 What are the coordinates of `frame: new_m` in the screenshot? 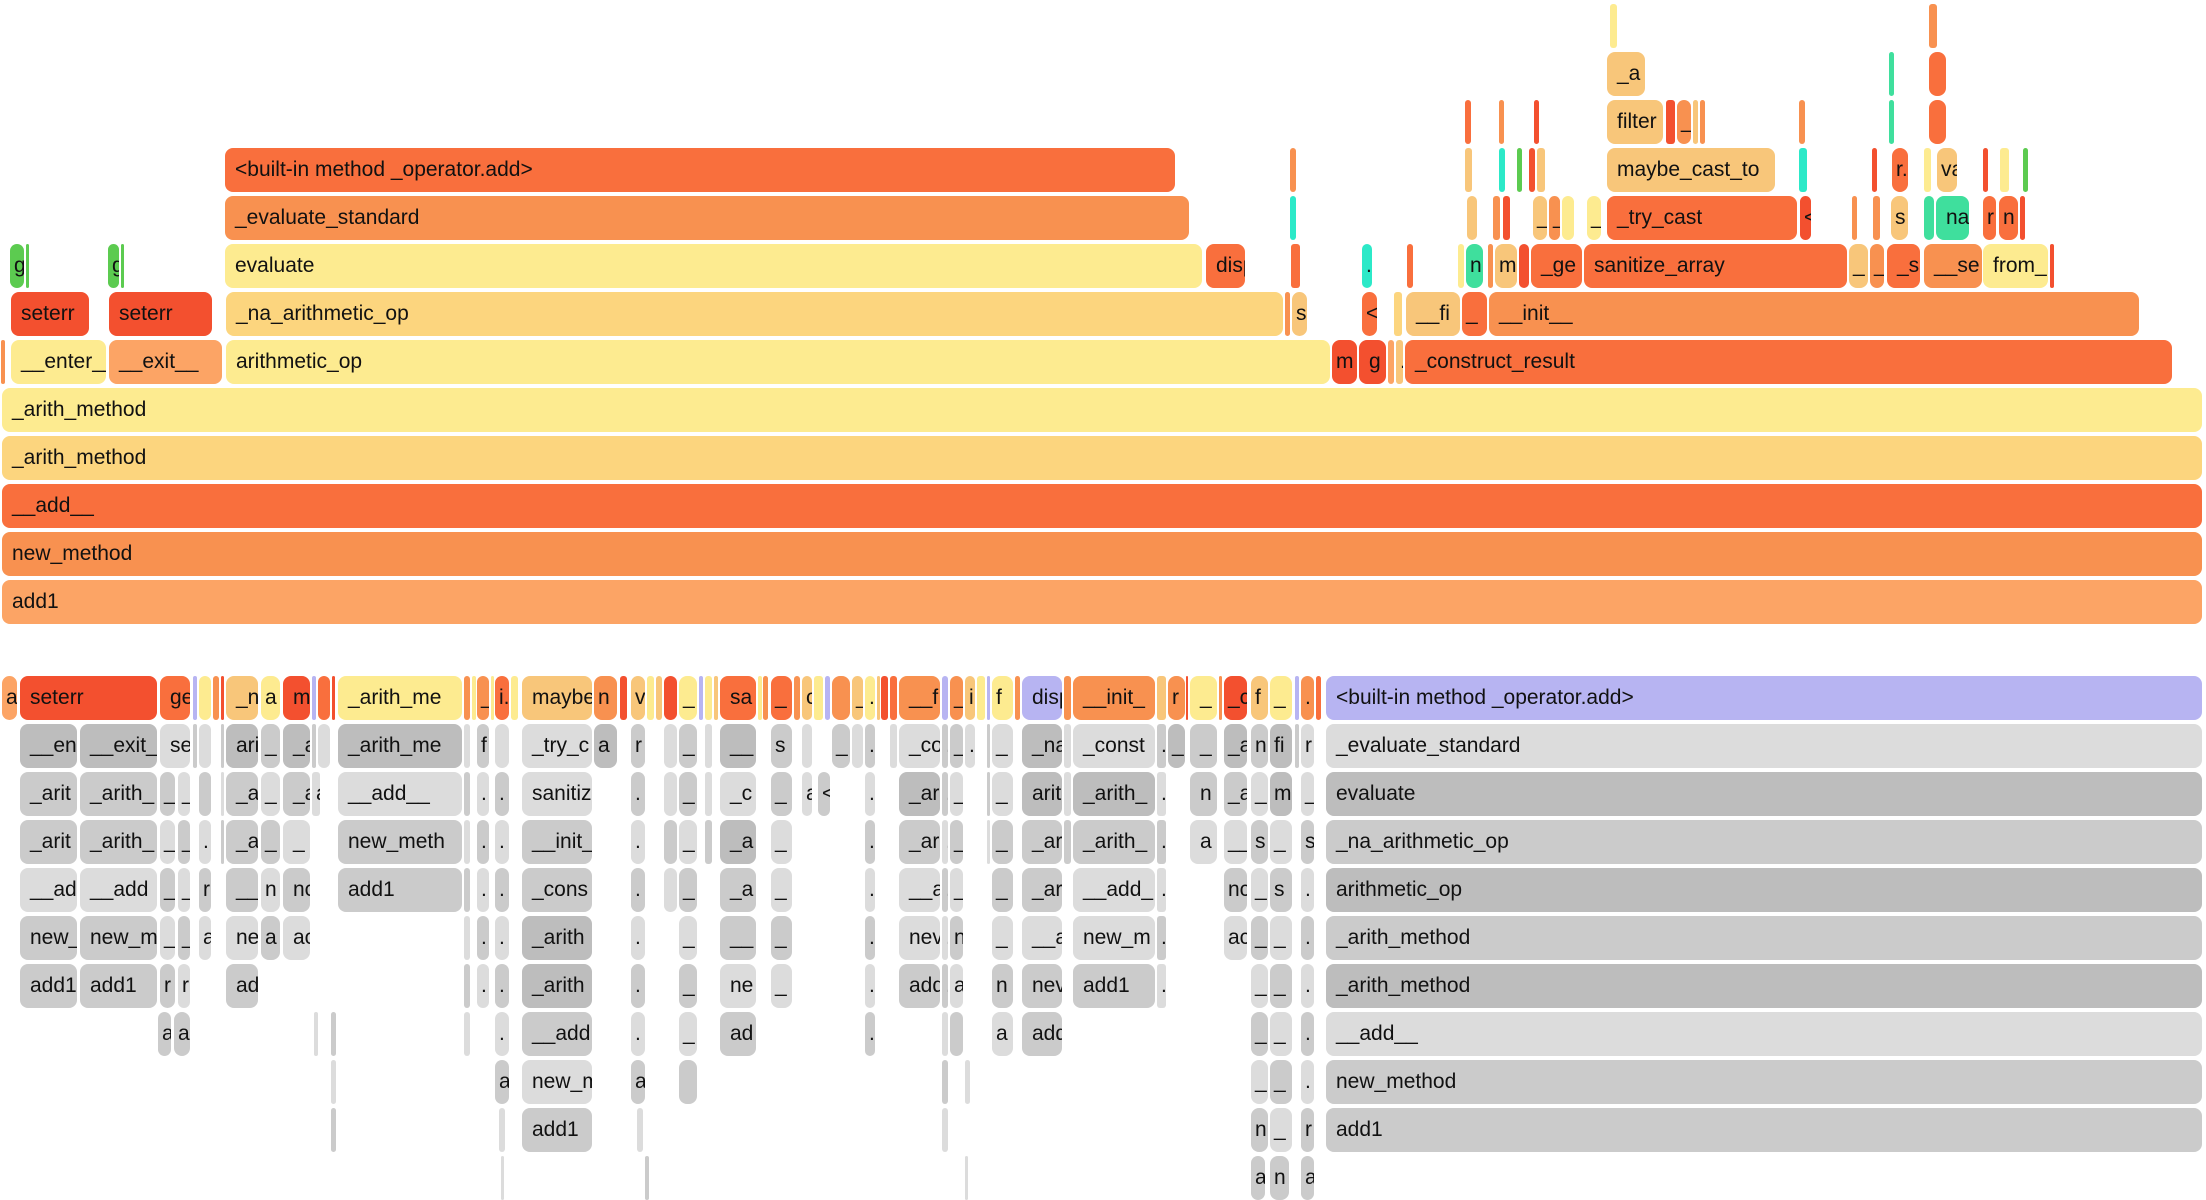 It's located at (557, 1082).